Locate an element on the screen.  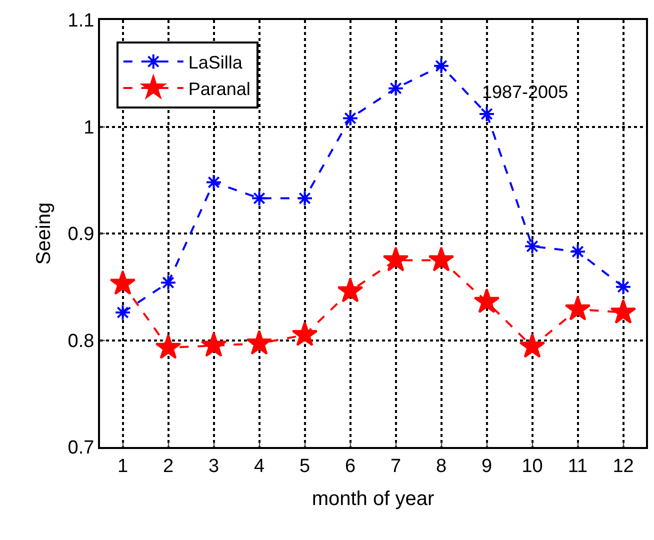
x-tick-label: 8 is located at coordinates (441, 466).